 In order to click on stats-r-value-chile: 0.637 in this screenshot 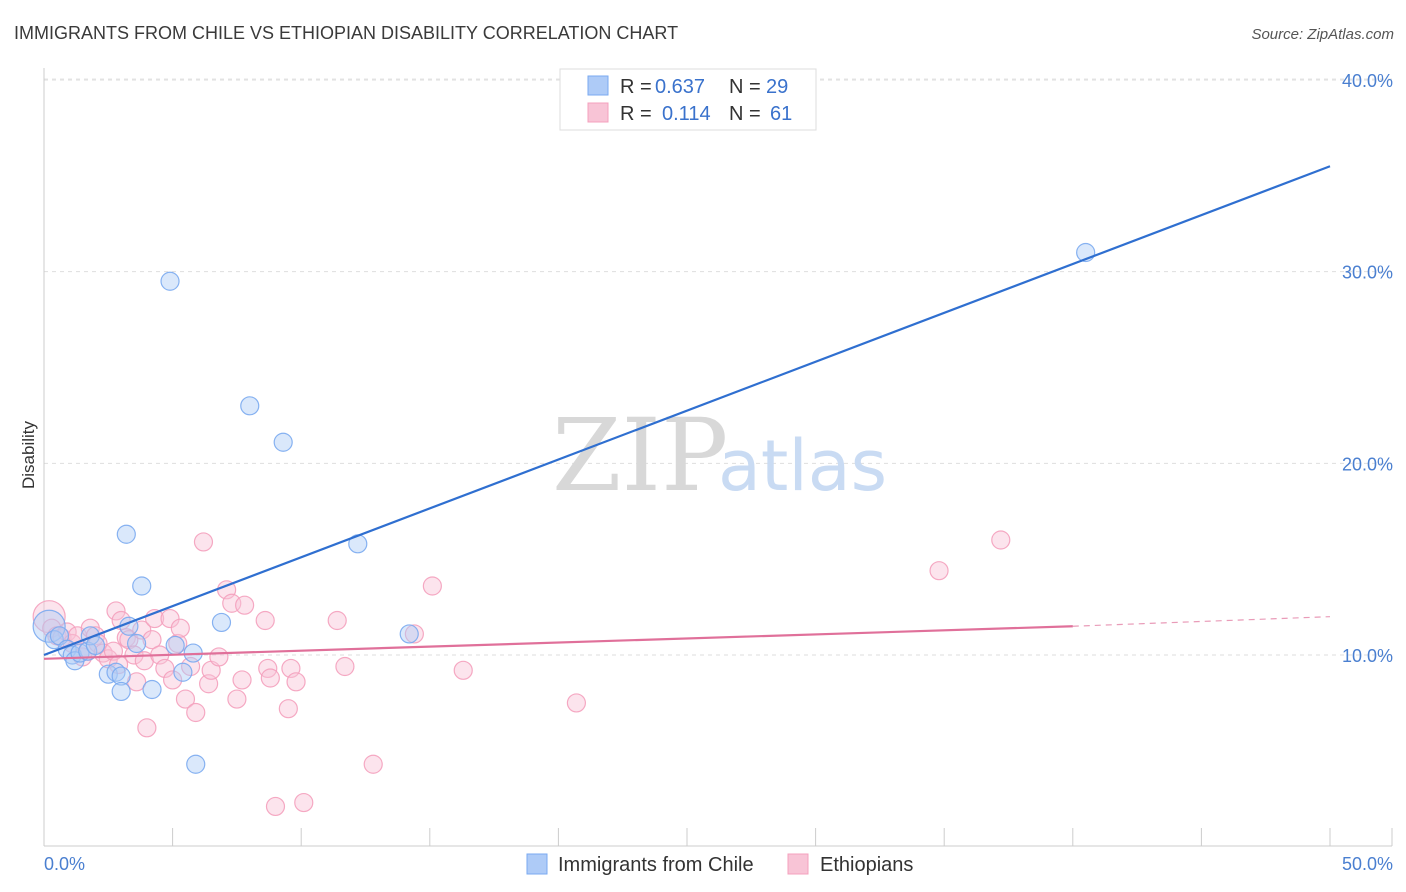, I will do `click(680, 87)`.